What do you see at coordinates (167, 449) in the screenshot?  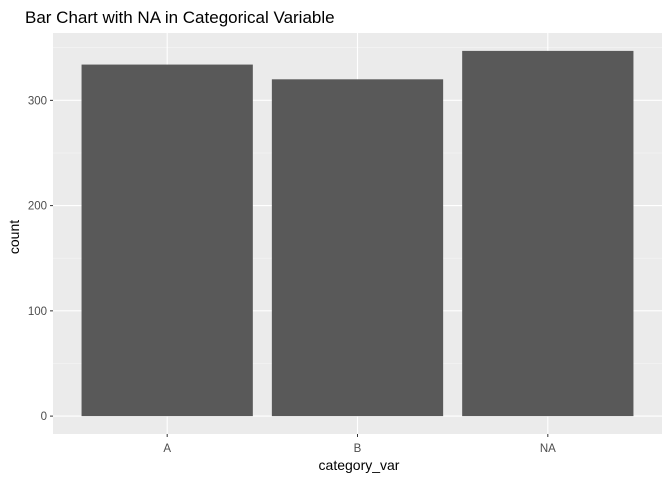 I see `x-tick-label: A` at bounding box center [167, 449].